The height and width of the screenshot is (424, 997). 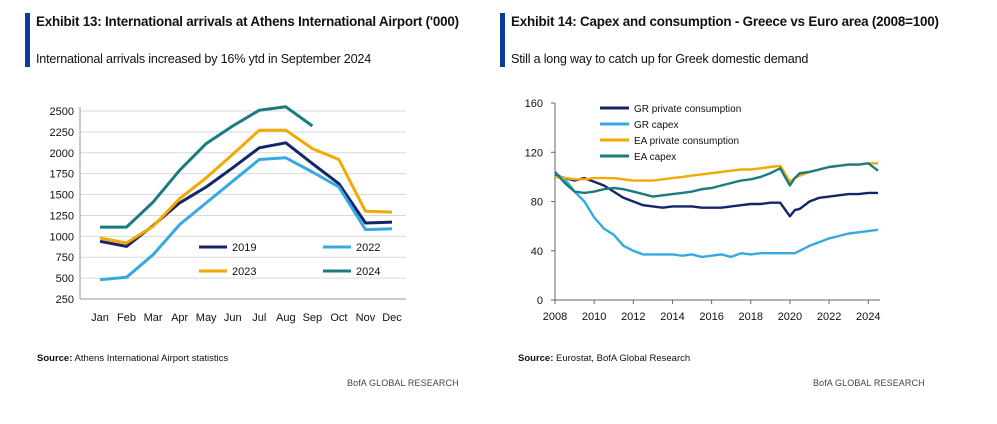 What do you see at coordinates (687, 109) in the screenshot?
I see `legend-label: GR private consumption` at bounding box center [687, 109].